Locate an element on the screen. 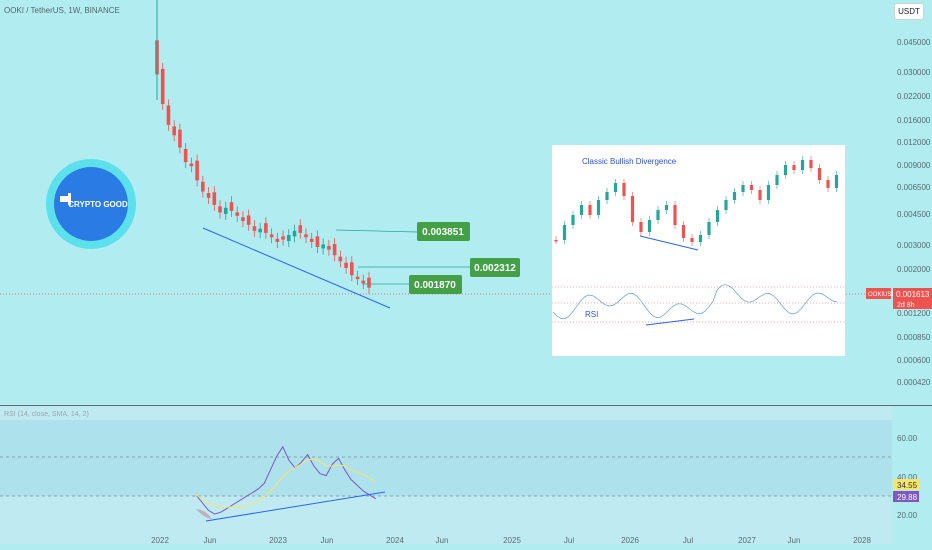 This screenshot has height=550, width=932. rsi-sma-tag-value: 34.55 is located at coordinates (907, 485).